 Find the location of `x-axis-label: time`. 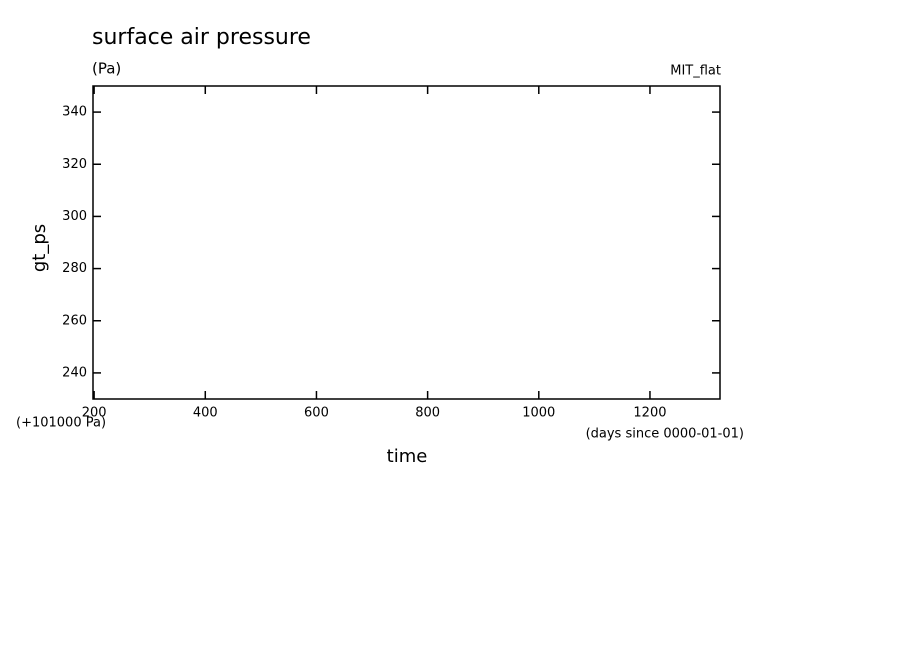

x-axis-label: time is located at coordinates (407, 456).